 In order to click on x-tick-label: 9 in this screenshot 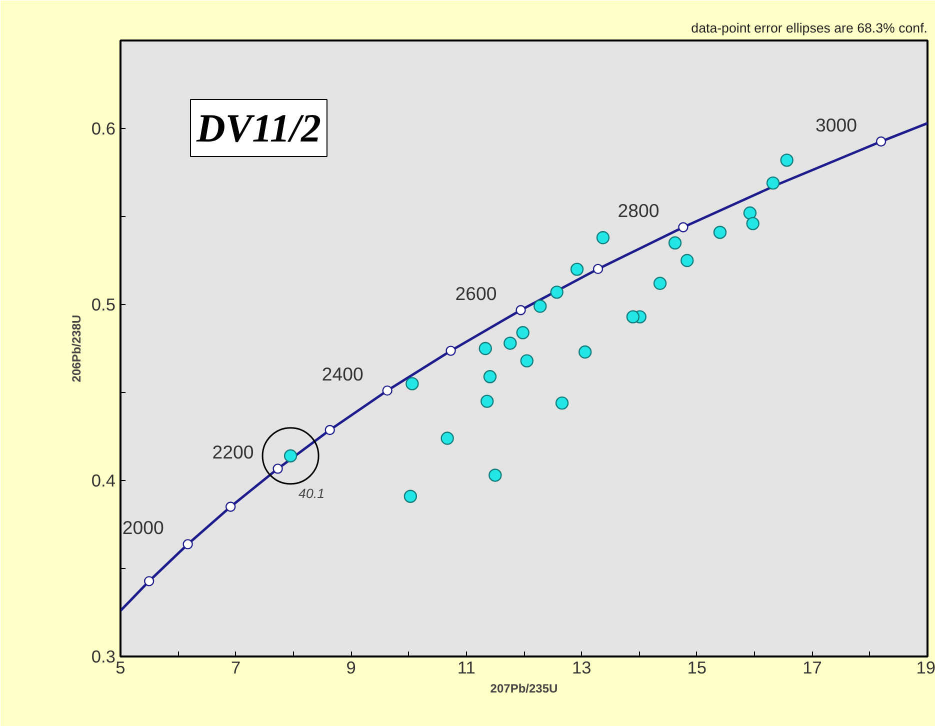, I will do `click(351, 668)`.